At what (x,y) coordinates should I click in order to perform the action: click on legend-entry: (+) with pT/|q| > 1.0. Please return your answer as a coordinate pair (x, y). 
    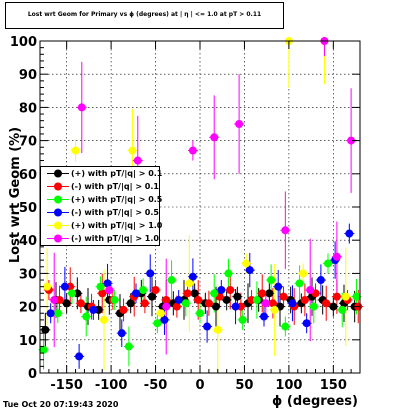
    Looking at the image, I should click on (102, 225).